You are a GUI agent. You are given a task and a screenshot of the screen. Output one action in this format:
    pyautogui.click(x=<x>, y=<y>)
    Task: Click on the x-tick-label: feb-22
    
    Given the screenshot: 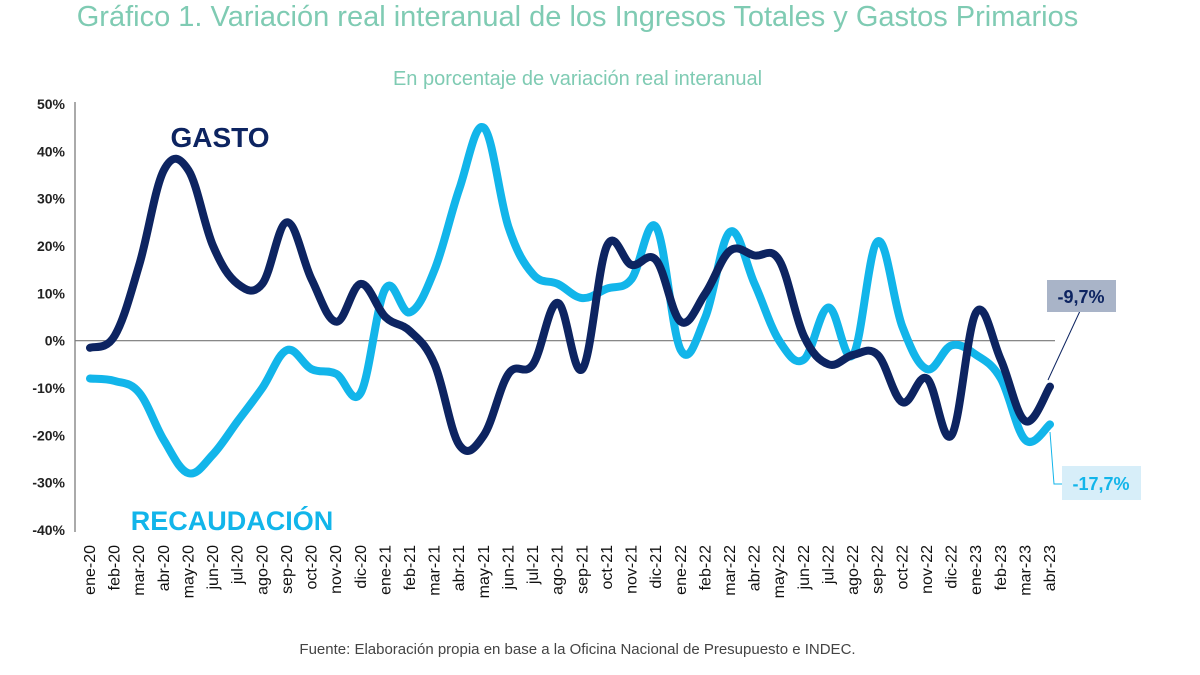 What is the action you would take?
    pyautogui.click(x=705, y=567)
    